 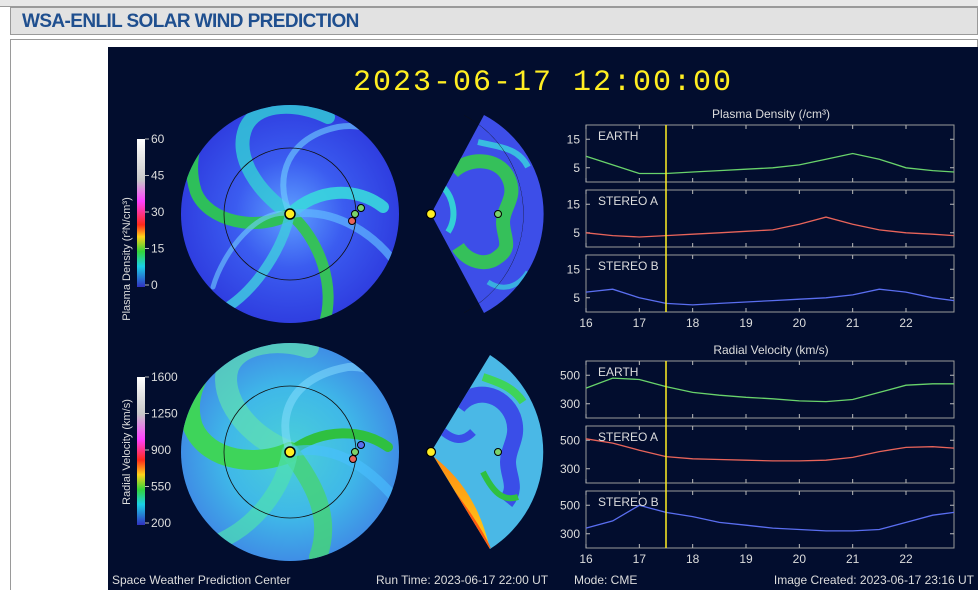 What do you see at coordinates (605, 580) in the screenshot?
I see `footer-mode: Mode: CME` at bounding box center [605, 580].